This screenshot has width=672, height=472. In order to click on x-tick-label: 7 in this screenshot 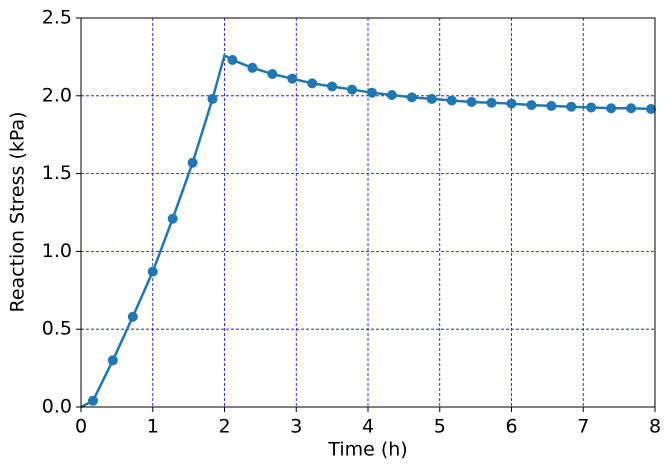, I will do `click(583, 427)`.